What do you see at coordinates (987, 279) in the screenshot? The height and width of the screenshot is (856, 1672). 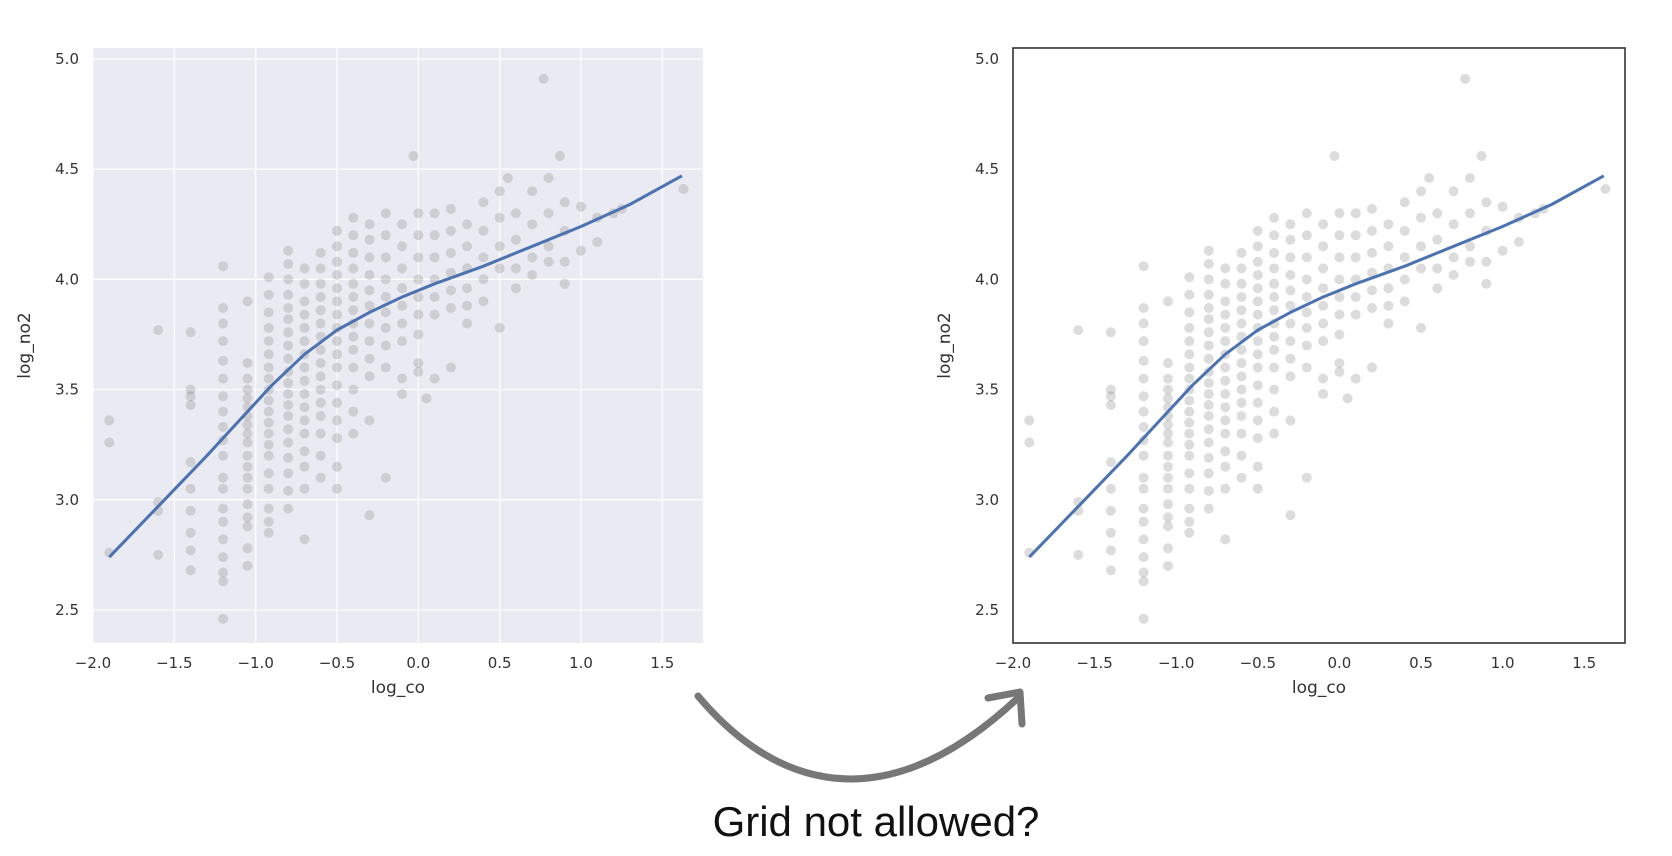 I see `y-tick-label: 4.0` at bounding box center [987, 279].